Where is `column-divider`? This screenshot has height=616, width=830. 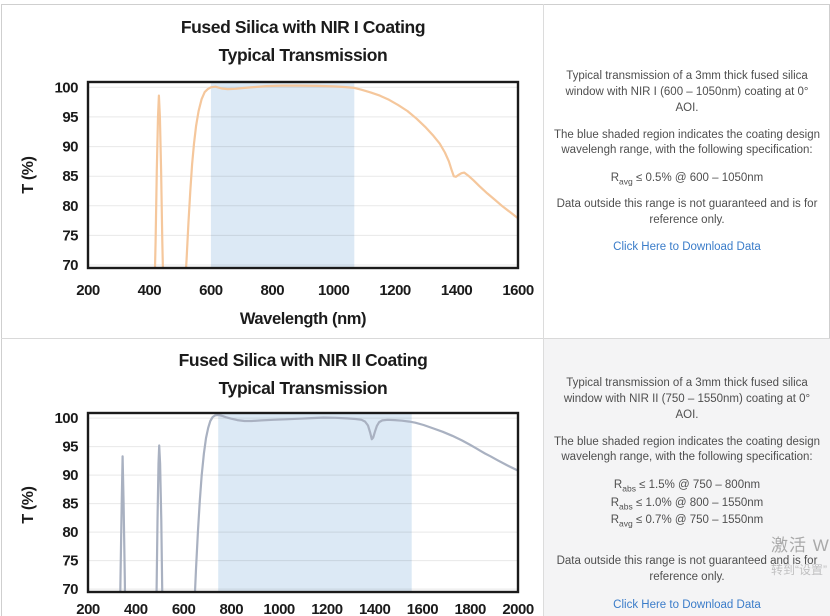
column-divider is located at coordinates (543, 310).